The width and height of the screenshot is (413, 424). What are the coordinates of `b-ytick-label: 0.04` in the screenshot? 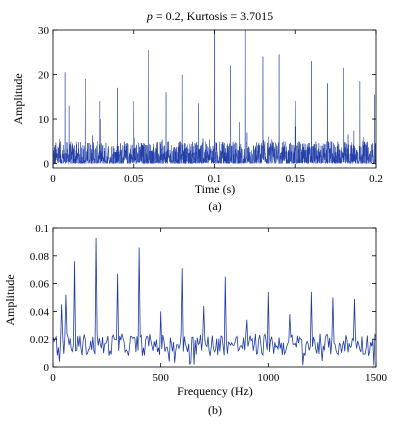 It's located at (40, 312).